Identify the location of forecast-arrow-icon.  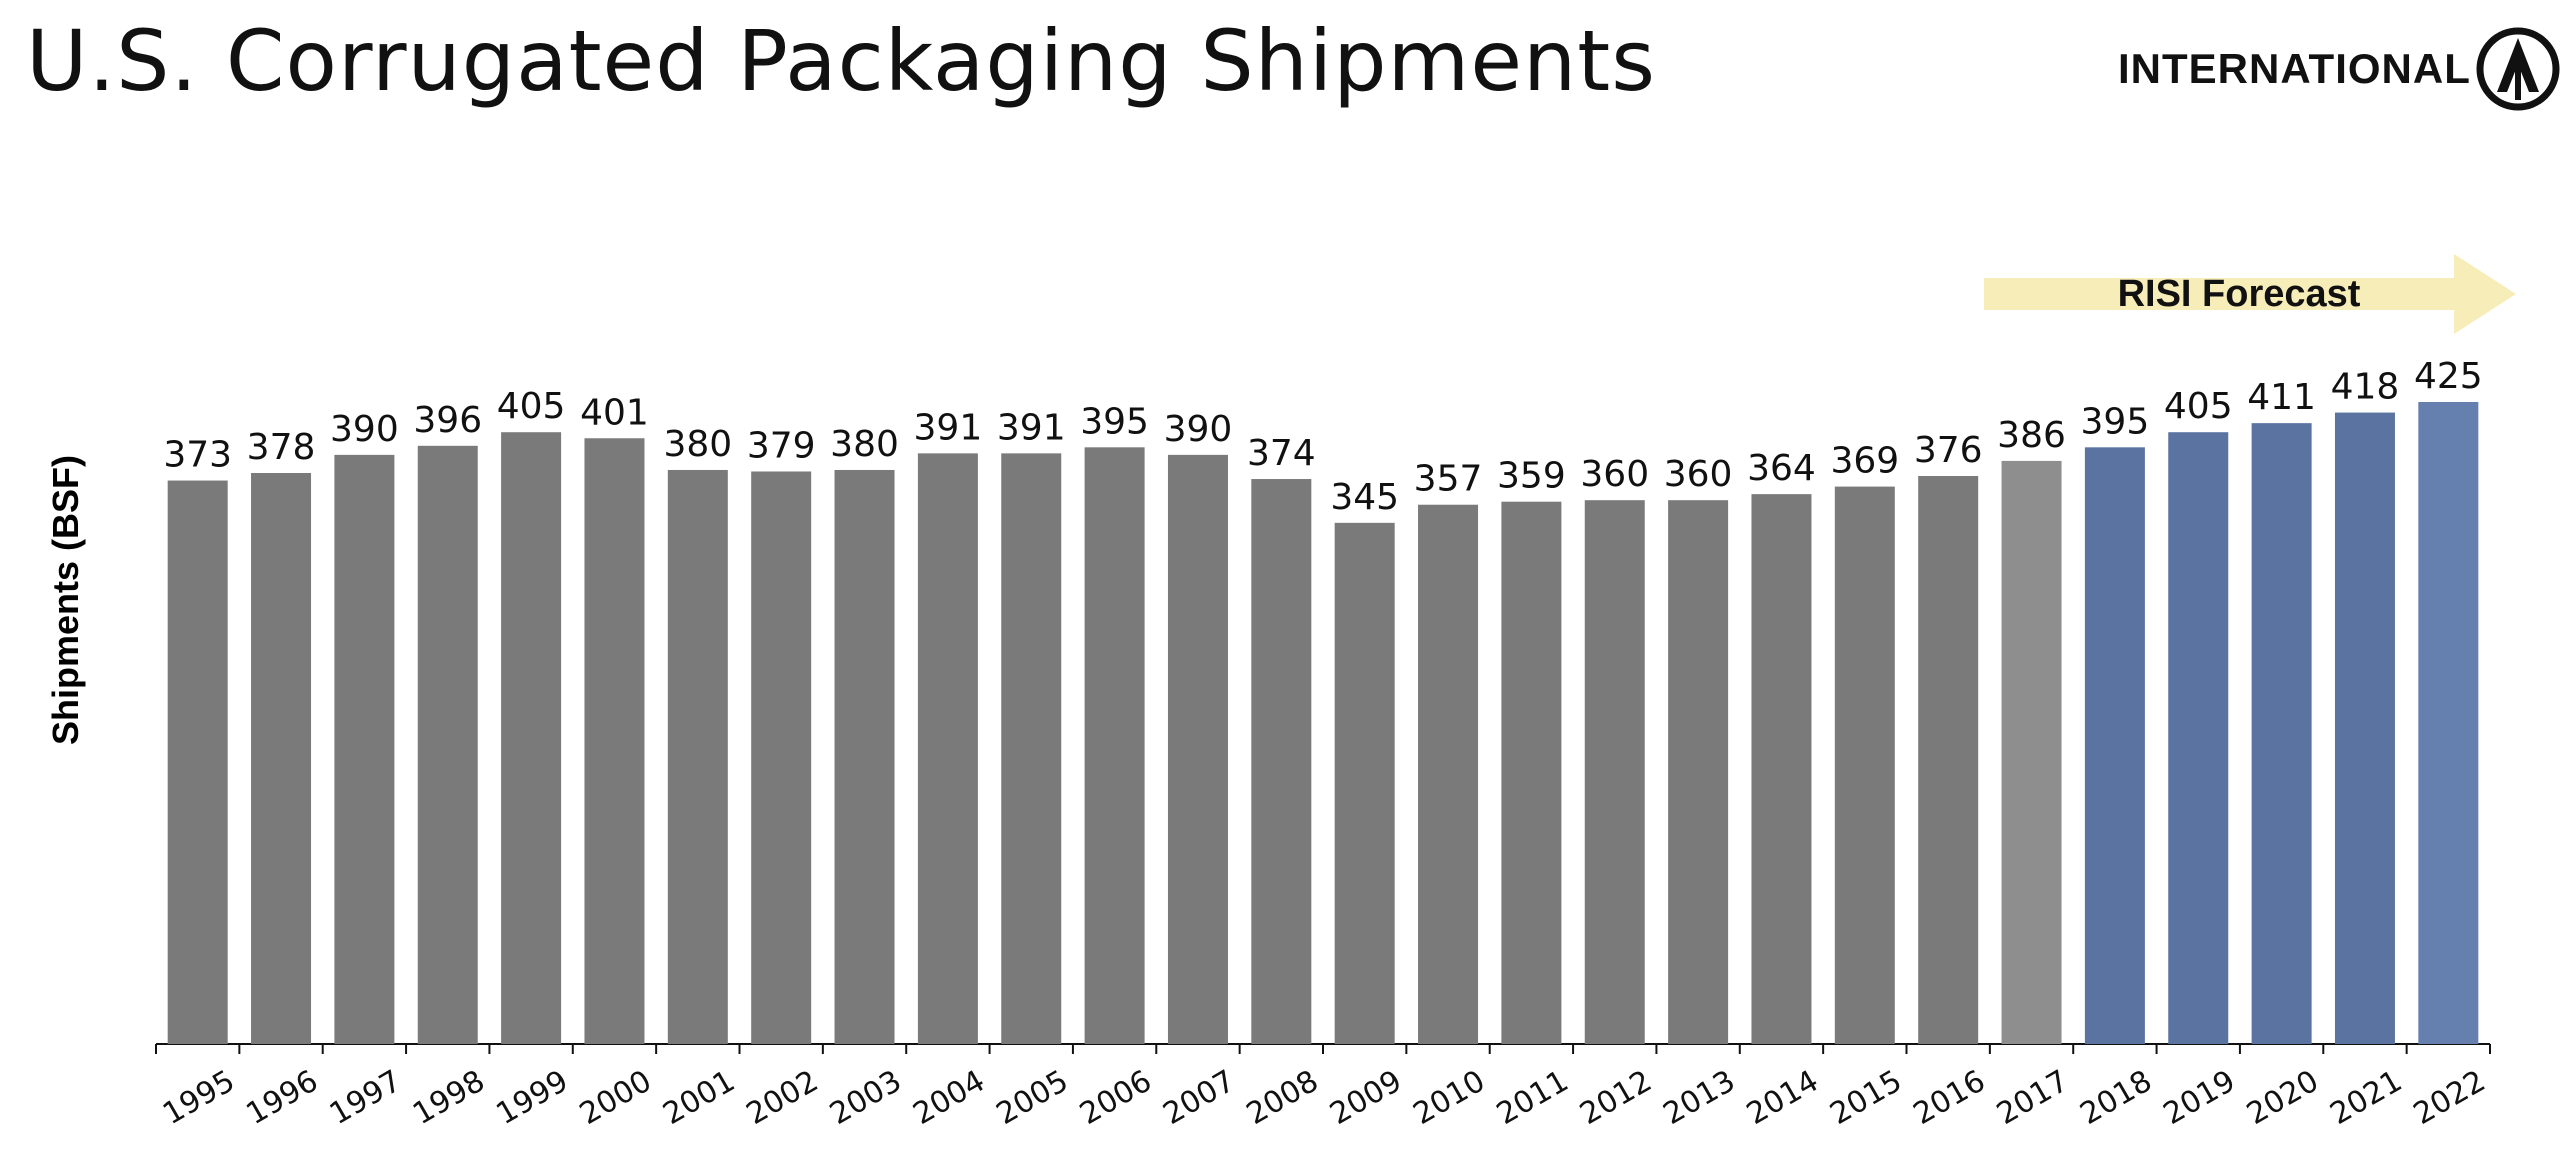
(2250, 294).